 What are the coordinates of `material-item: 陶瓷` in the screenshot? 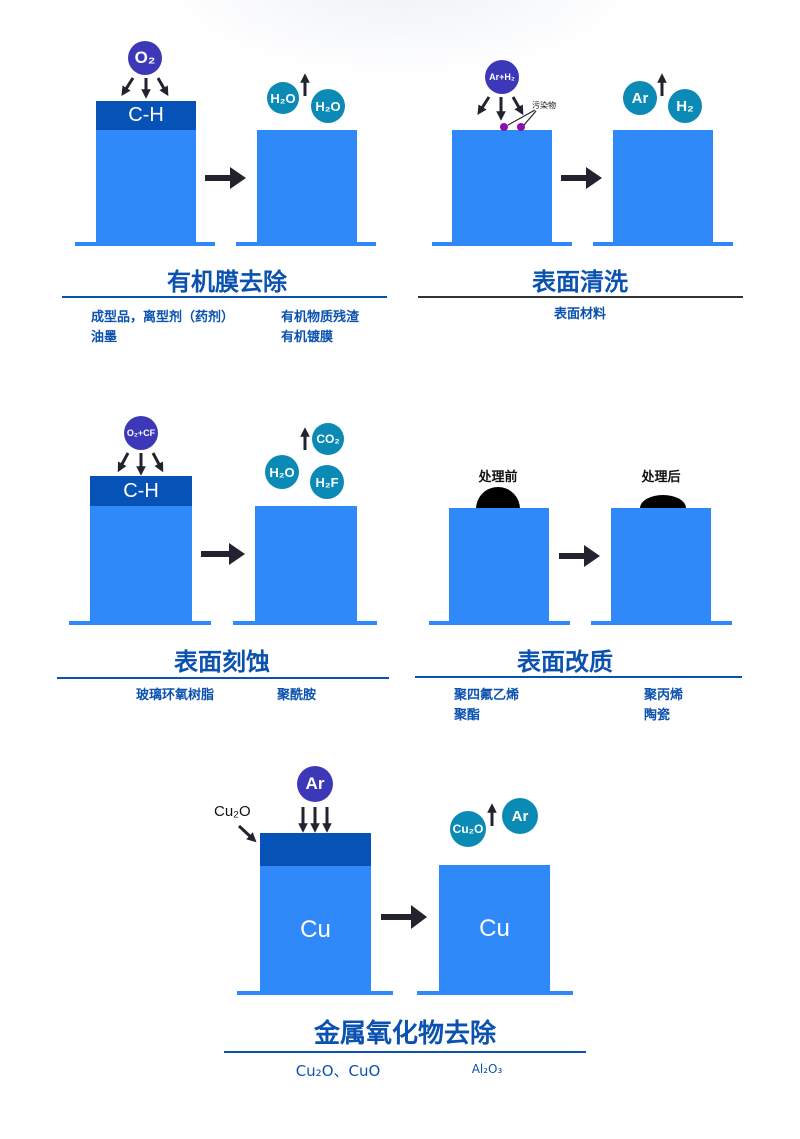 It's located at (657, 715).